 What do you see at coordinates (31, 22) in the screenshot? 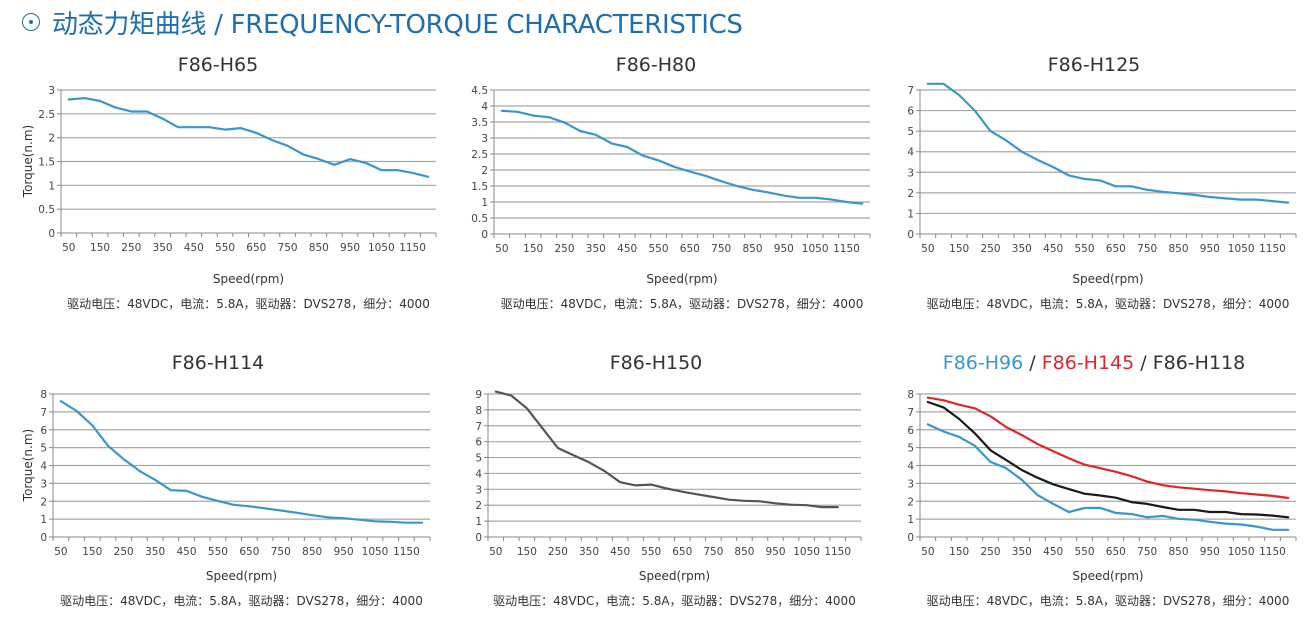
I see `circled-dot-icon` at bounding box center [31, 22].